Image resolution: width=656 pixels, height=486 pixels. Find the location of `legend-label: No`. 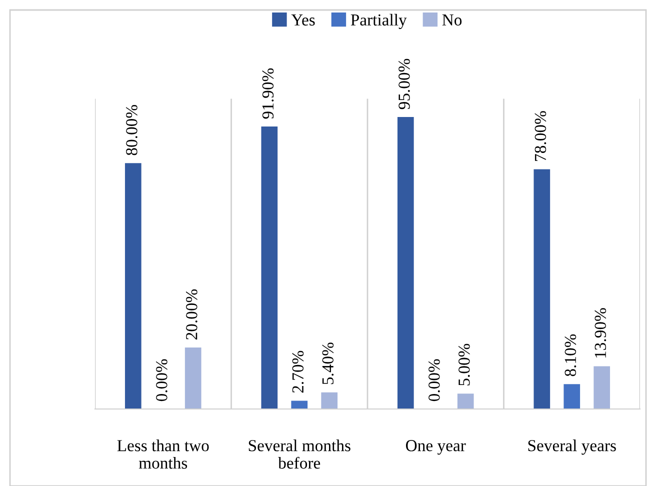

legend-label: No is located at coordinates (452, 20).